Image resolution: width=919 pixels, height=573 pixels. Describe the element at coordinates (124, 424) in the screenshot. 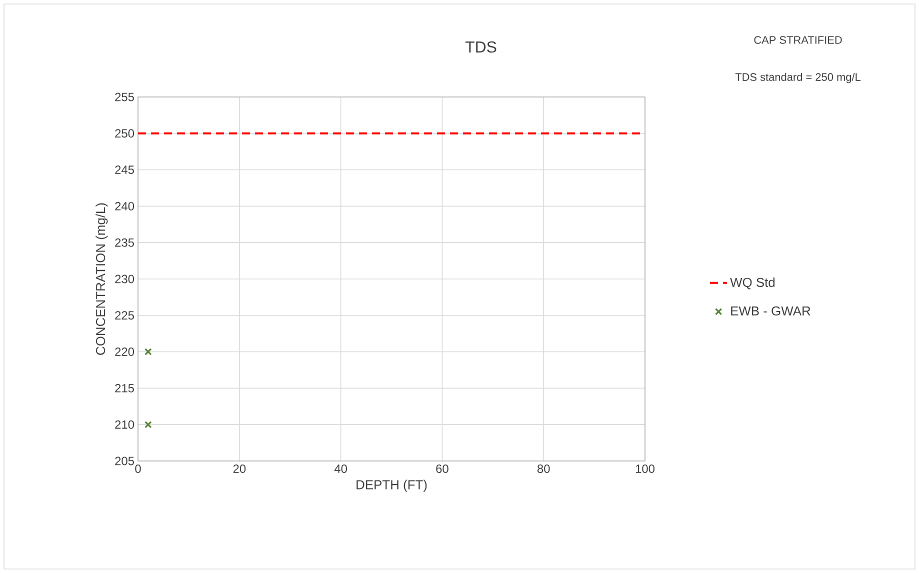

I see `y-tick-label: 210` at that location.